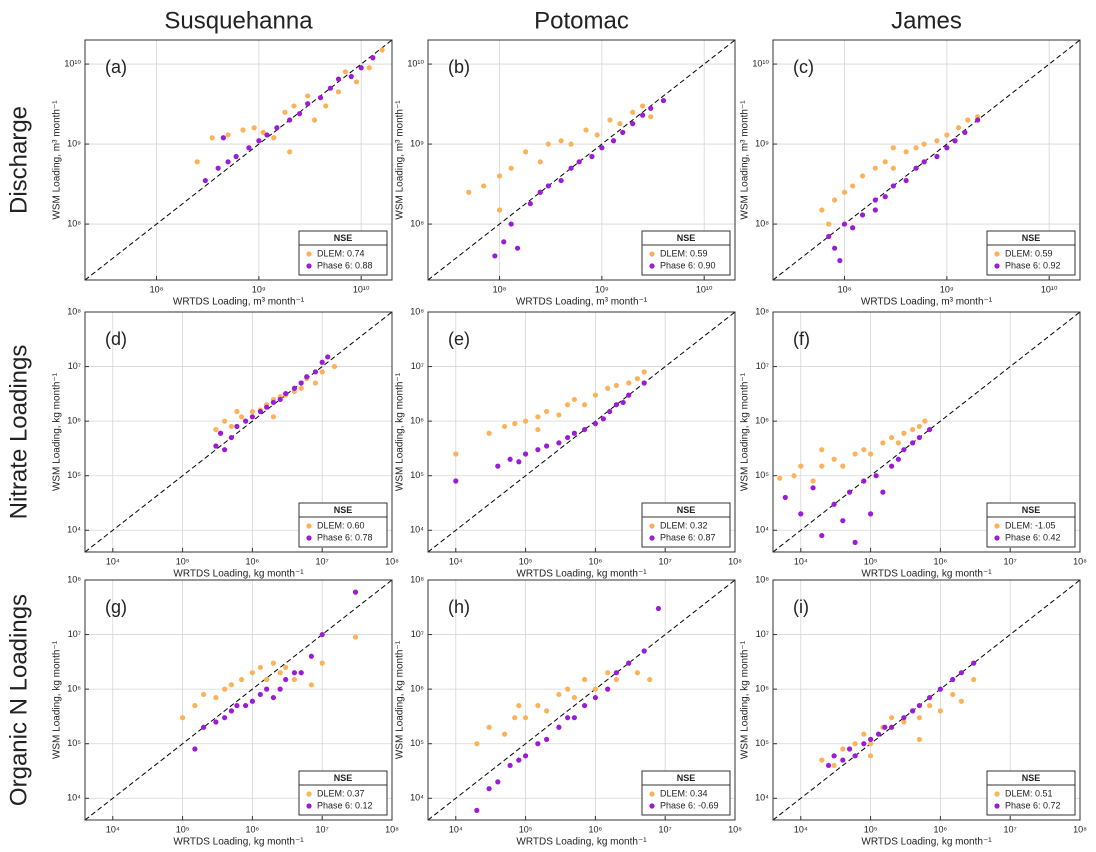 The height and width of the screenshot is (852, 1096). Describe the element at coordinates (762, 311) in the screenshot. I see `y-tick-label: 10⁸` at that location.